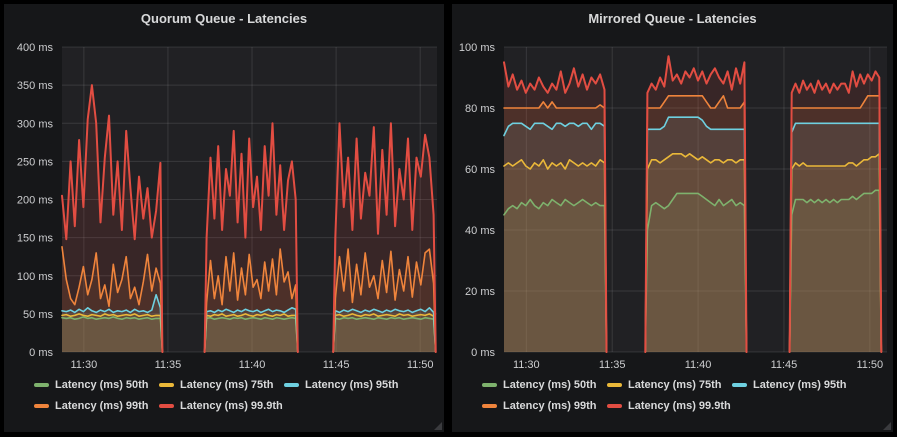  What do you see at coordinates (480, 170) in the screenshot?
I see `svg-text: 60 ms` at bounding box center [480, 170].